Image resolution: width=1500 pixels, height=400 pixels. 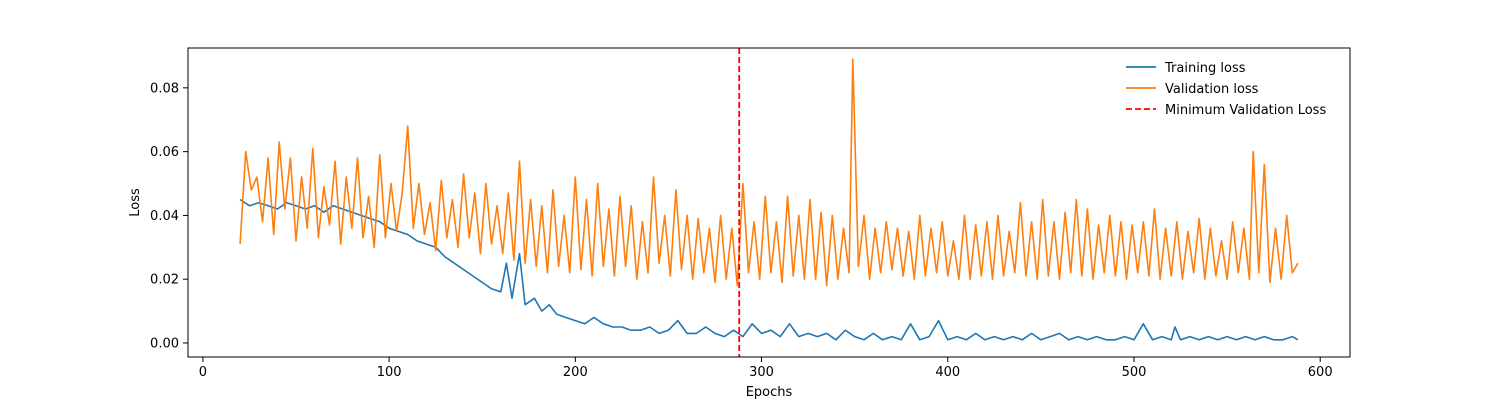 I want to click on x-tick-label: 0, so click(x=203, y=372).